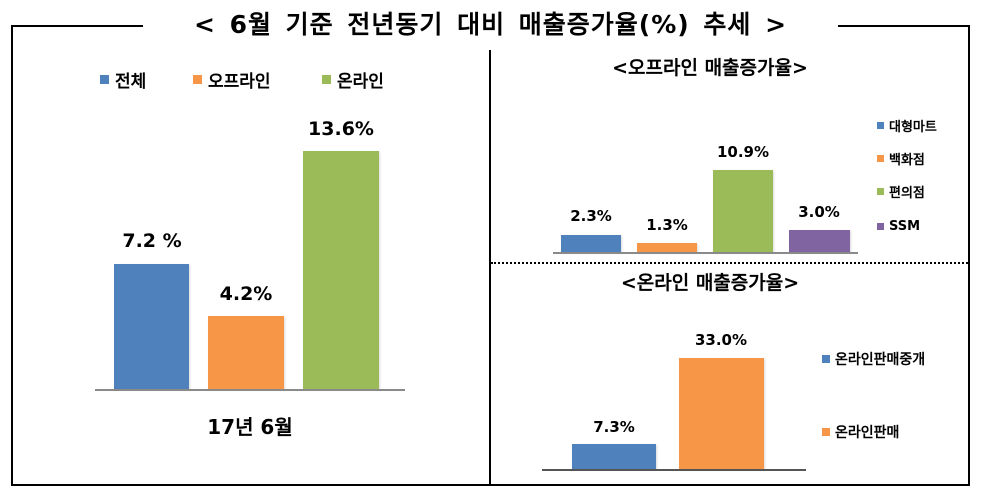 The image size is (982, 498). Describe the element at coordinates (614, 427) in the screenshot. I see `value-label-online-marketplace: 7.3%` at that location.